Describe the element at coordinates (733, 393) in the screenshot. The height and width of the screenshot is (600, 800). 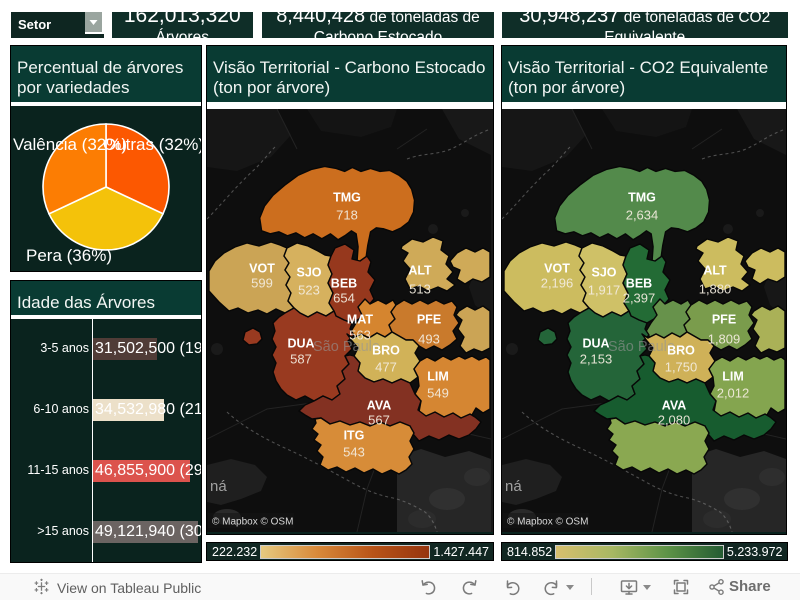
I see `svg-text: 2,012` at that location.